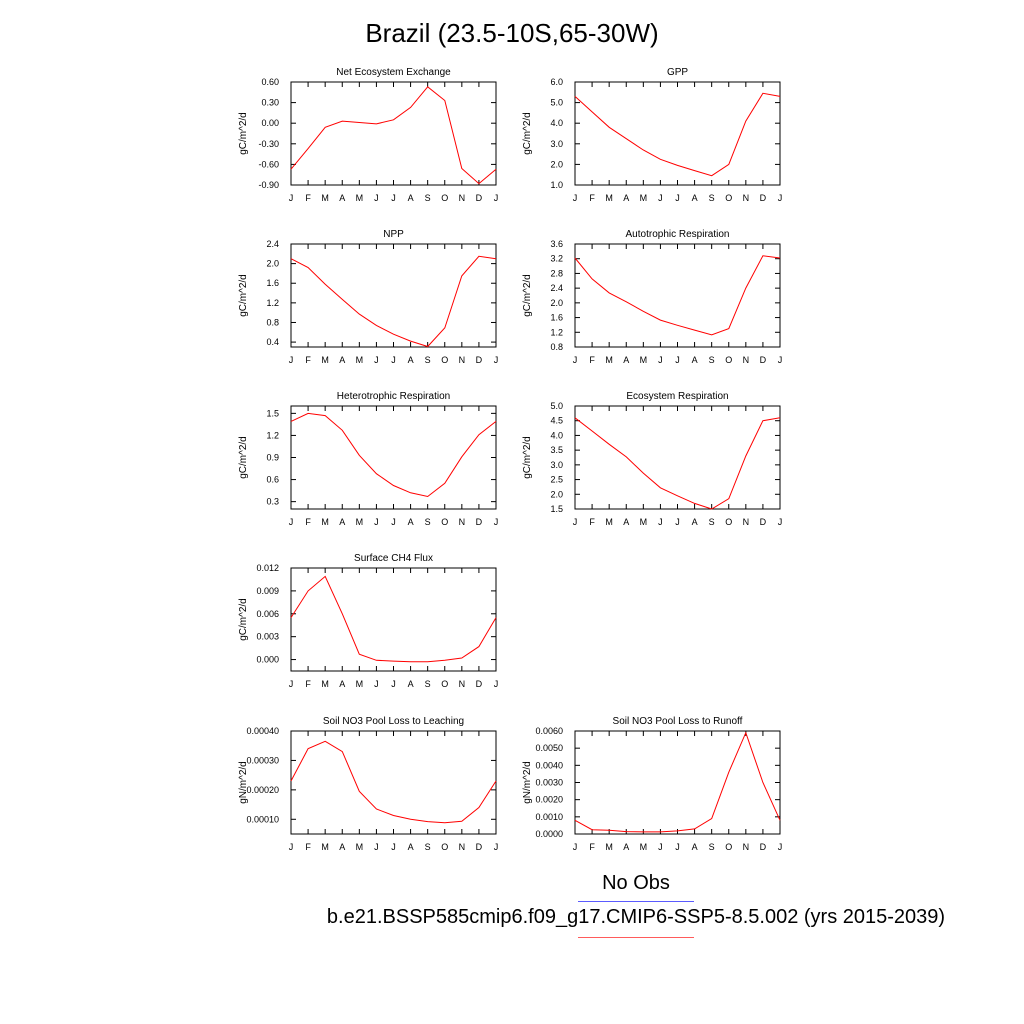 This screenshot has width=1024, height=1024. What do you see at coordinates (262, 819) in the screenshot?
I see `y-tick-label: 0.00010` at bounding box center [262, 819].